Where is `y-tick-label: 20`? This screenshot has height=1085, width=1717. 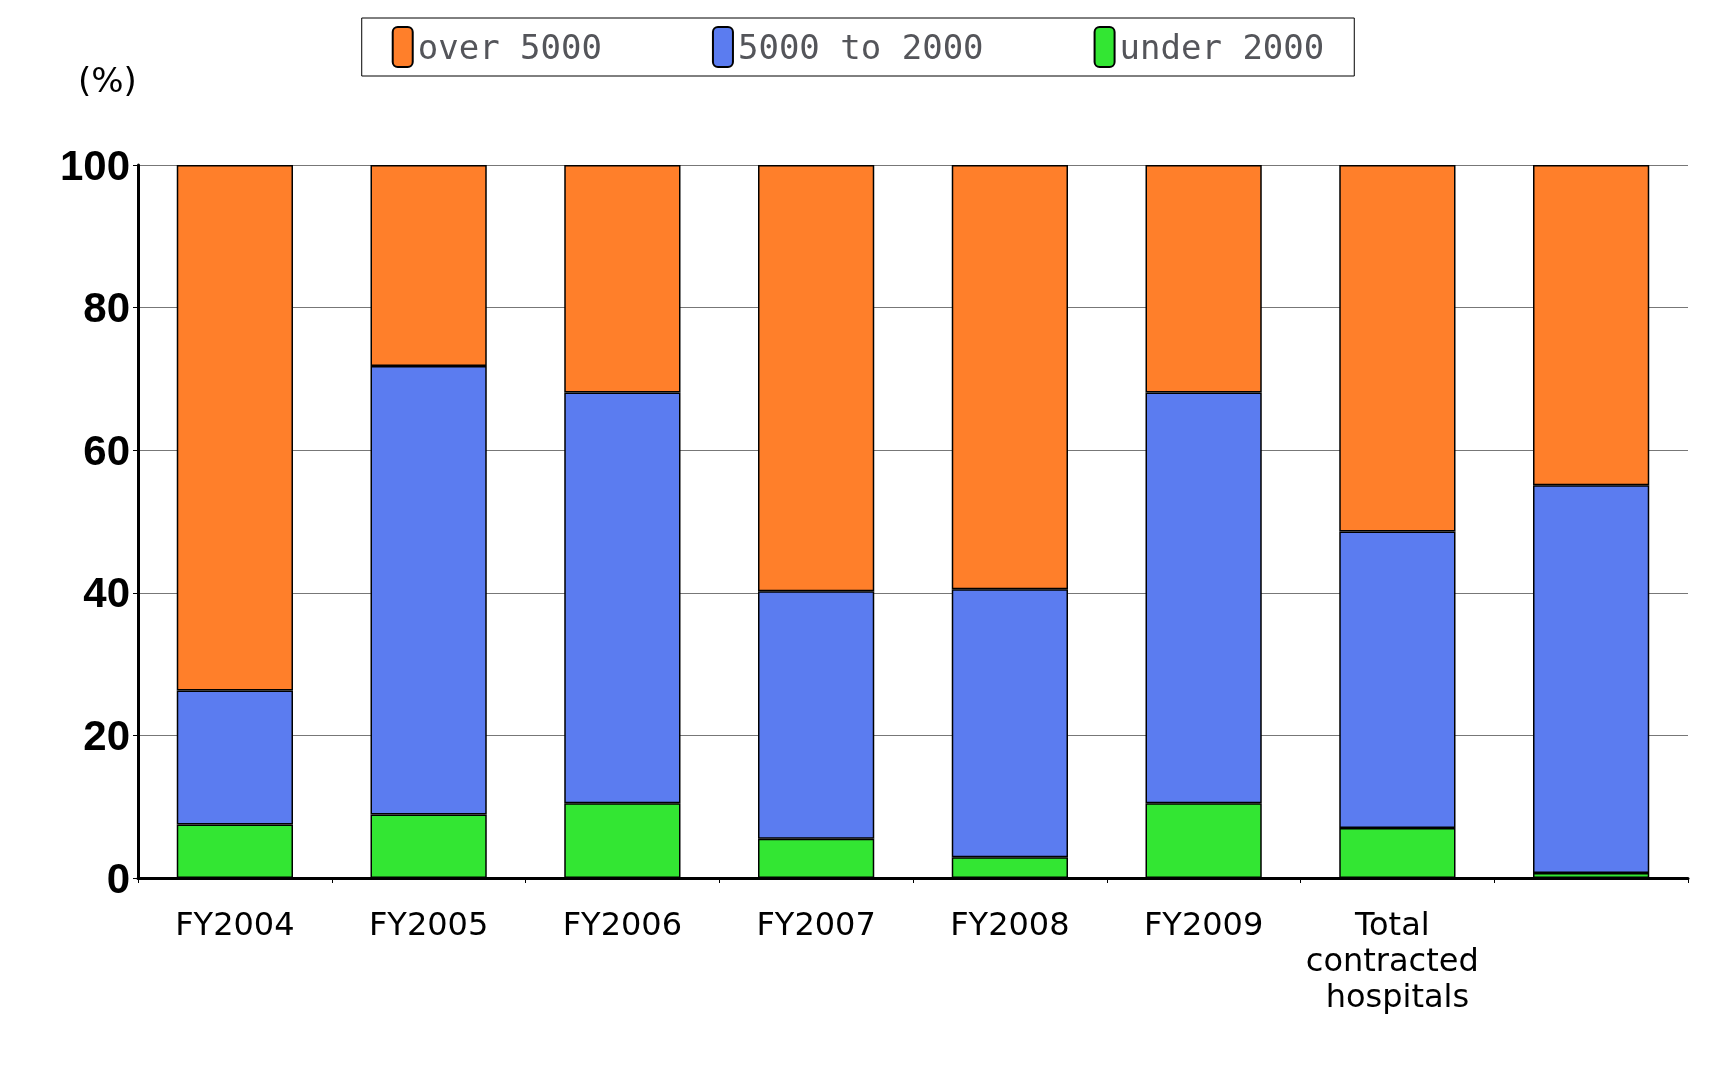 y-tick-label: 20 is located at coordinates (106, 735).